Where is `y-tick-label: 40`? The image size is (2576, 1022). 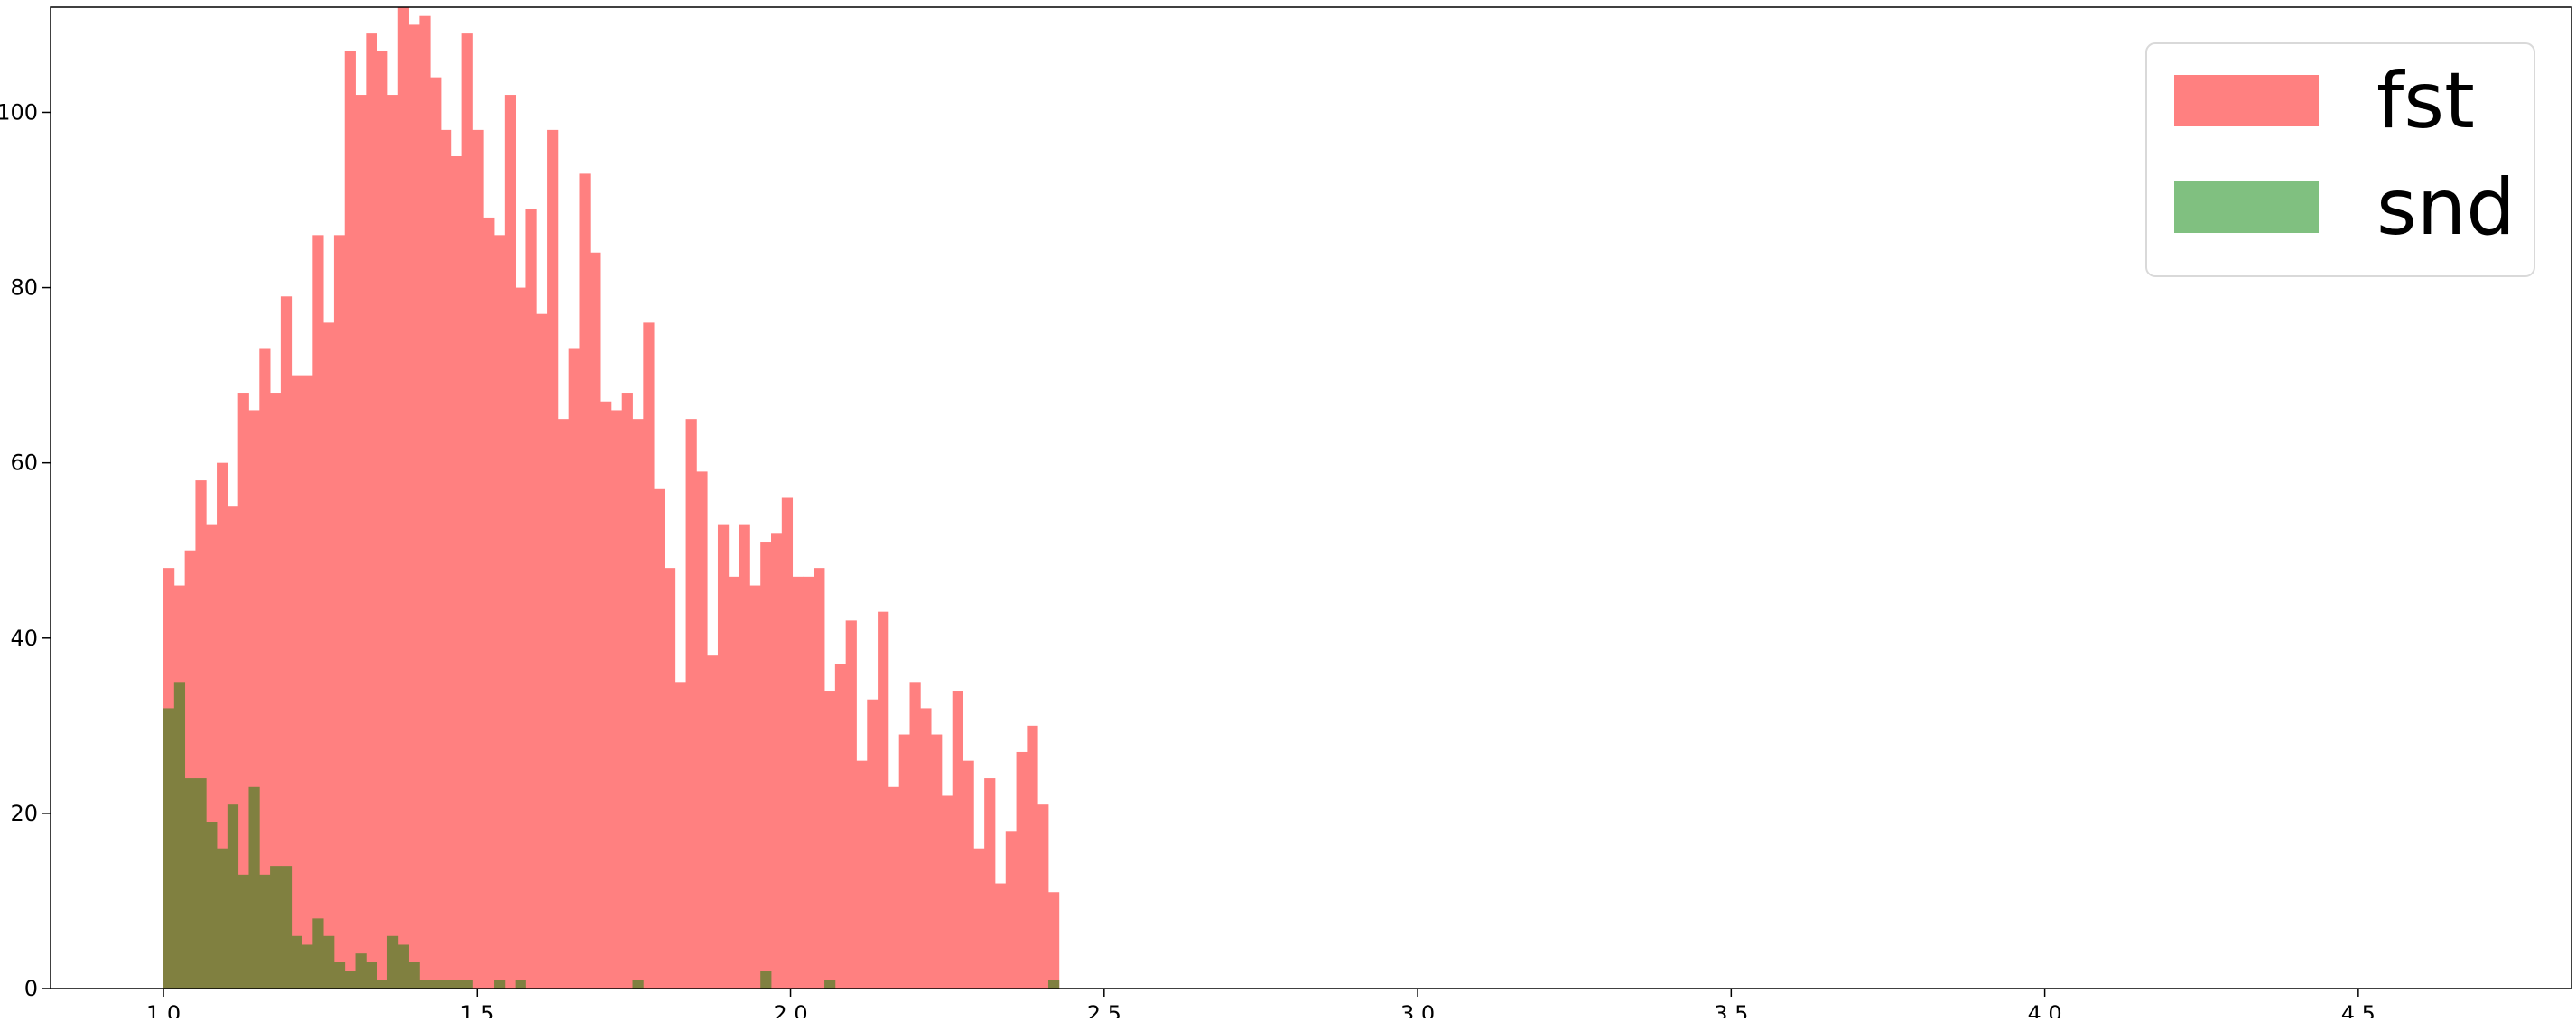 y-tick-label: 40 is located at coordinates (24, 638).